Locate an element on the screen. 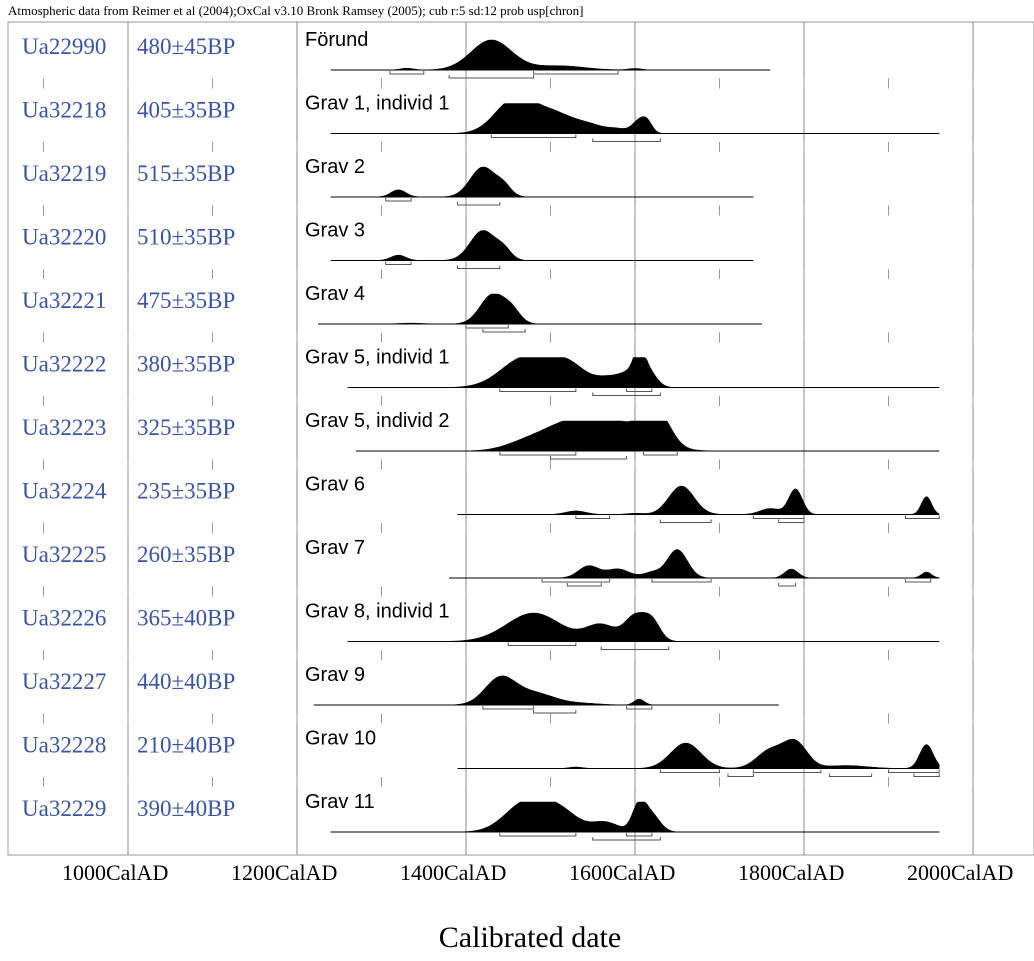  sample-row: Ua32225 260±35BP Grav 7 is located at coordinates (481, 562).